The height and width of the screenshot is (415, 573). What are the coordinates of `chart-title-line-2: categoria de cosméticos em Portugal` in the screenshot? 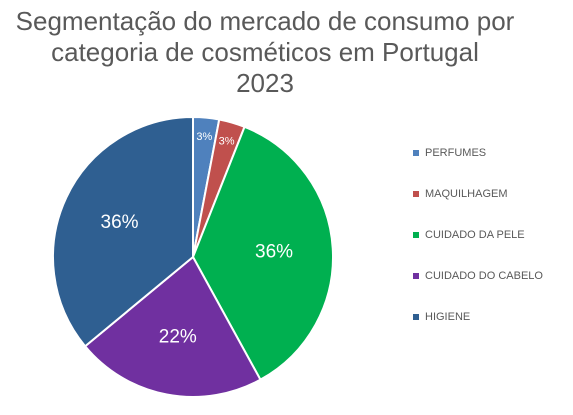 It's located at (265, 52).